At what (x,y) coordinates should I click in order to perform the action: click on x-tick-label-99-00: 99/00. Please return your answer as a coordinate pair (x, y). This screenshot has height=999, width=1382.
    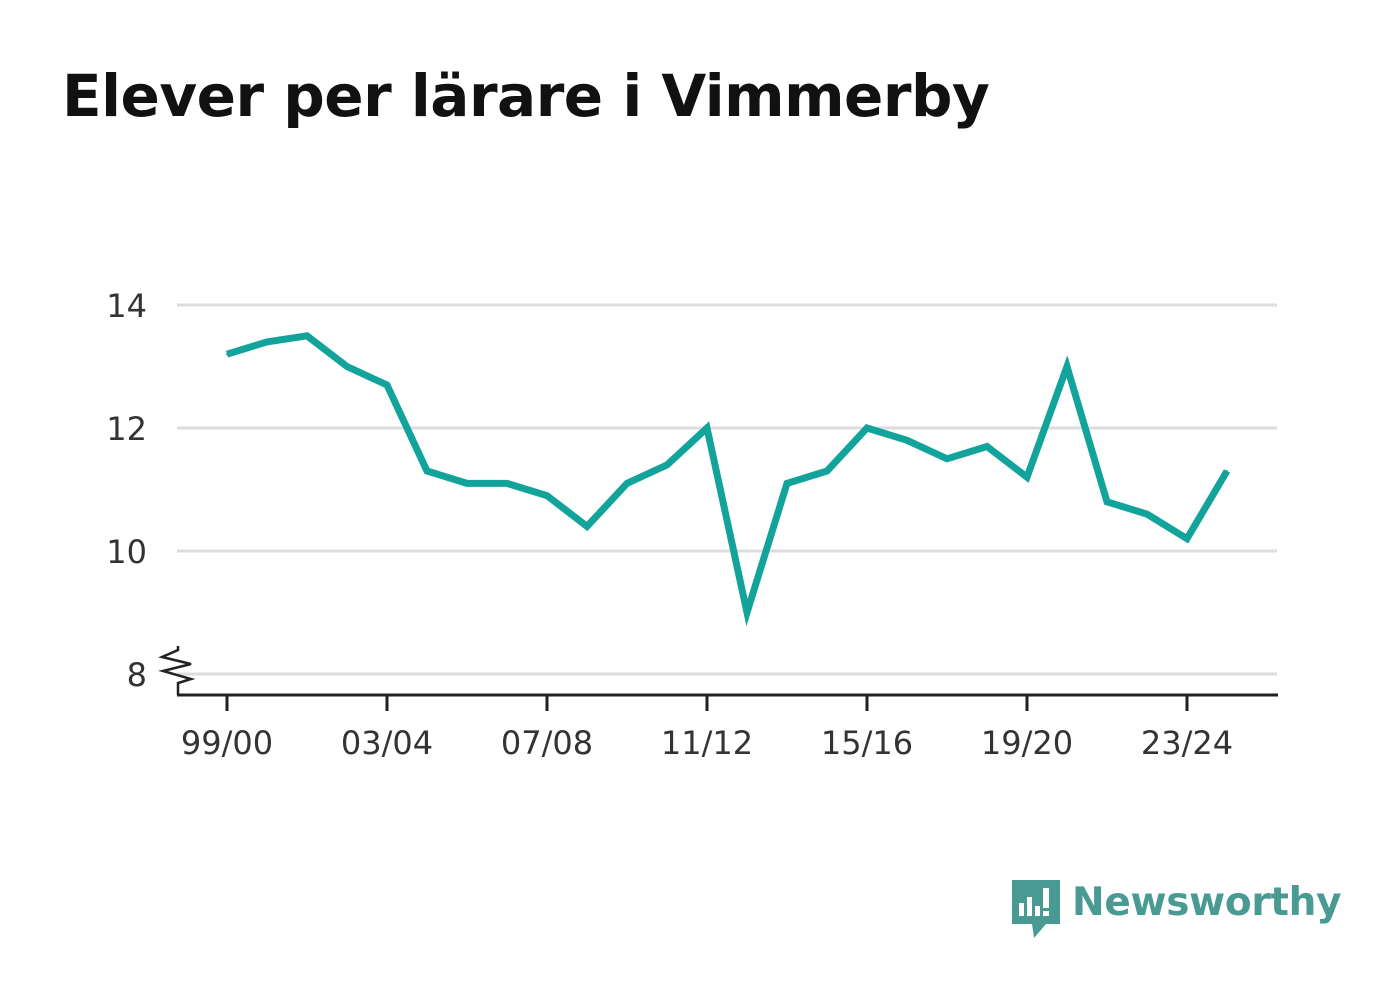
    Looking at the image, I should click on (227, 743).